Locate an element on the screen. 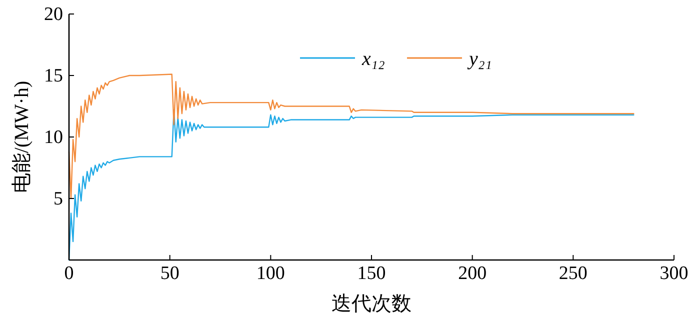  y-tick-label: 20 is located at coordinates (53, 14).